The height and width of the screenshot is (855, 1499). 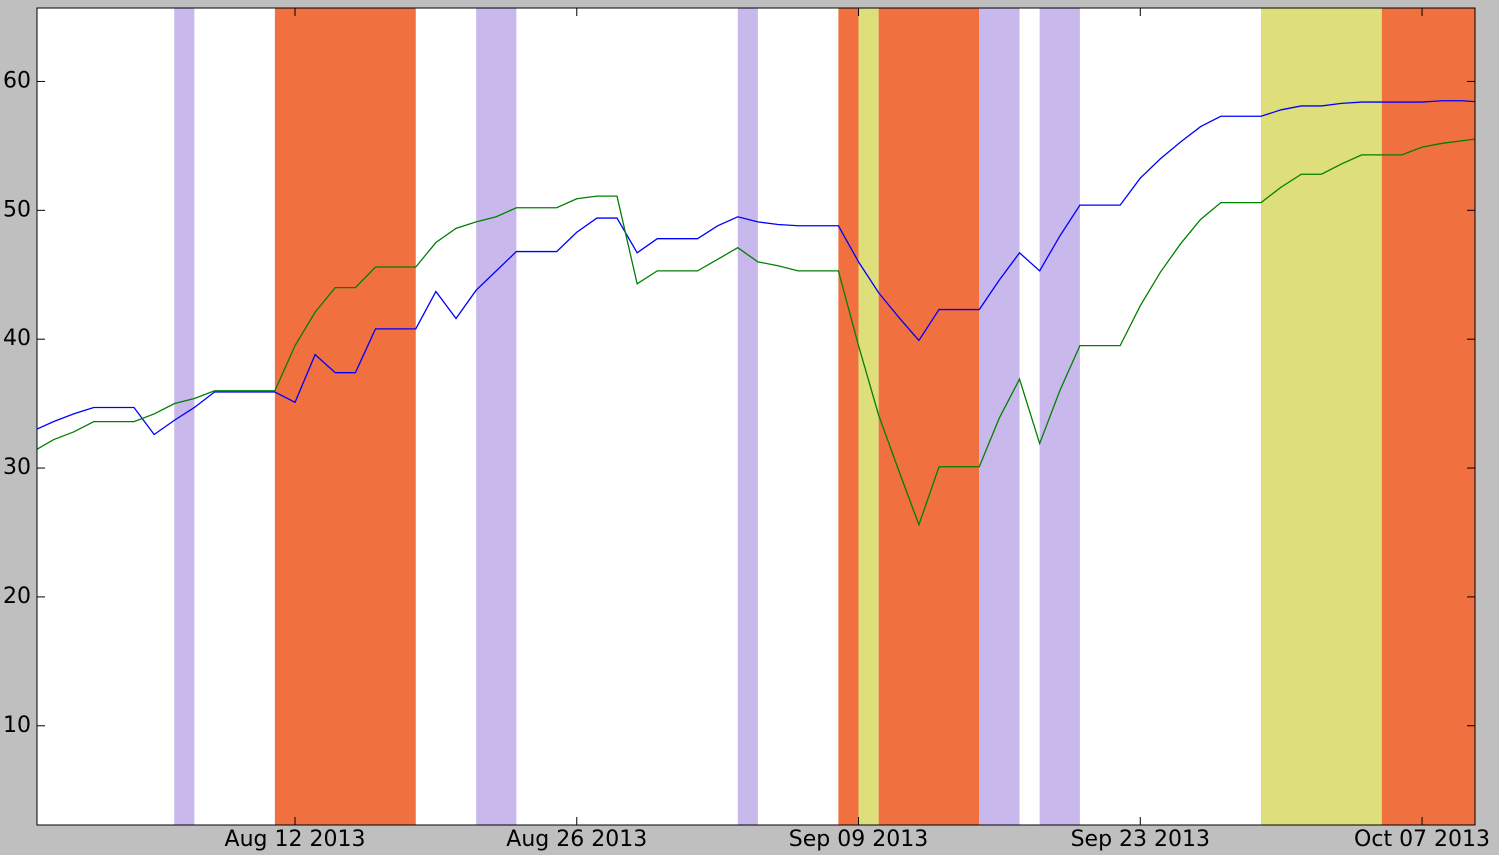 I want to click on y-tick-label: 60, so click(x=17, y=80).